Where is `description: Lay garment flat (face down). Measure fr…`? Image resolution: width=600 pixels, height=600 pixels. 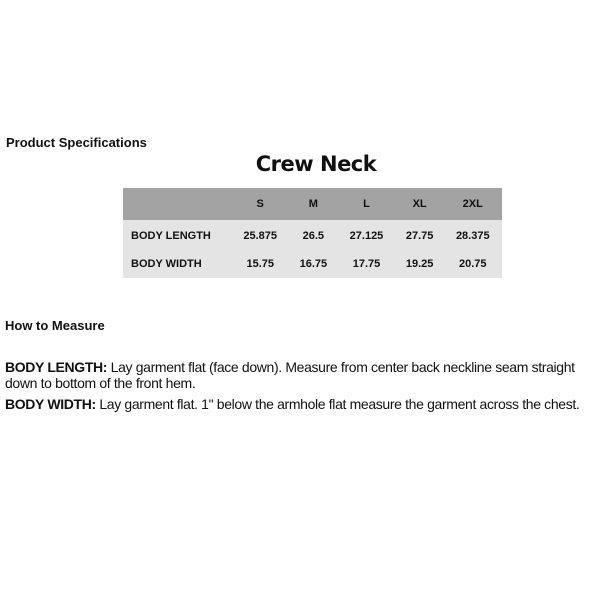 description: Lay garment flat (face down). Measure fr… is located at coordinates (290, 375).